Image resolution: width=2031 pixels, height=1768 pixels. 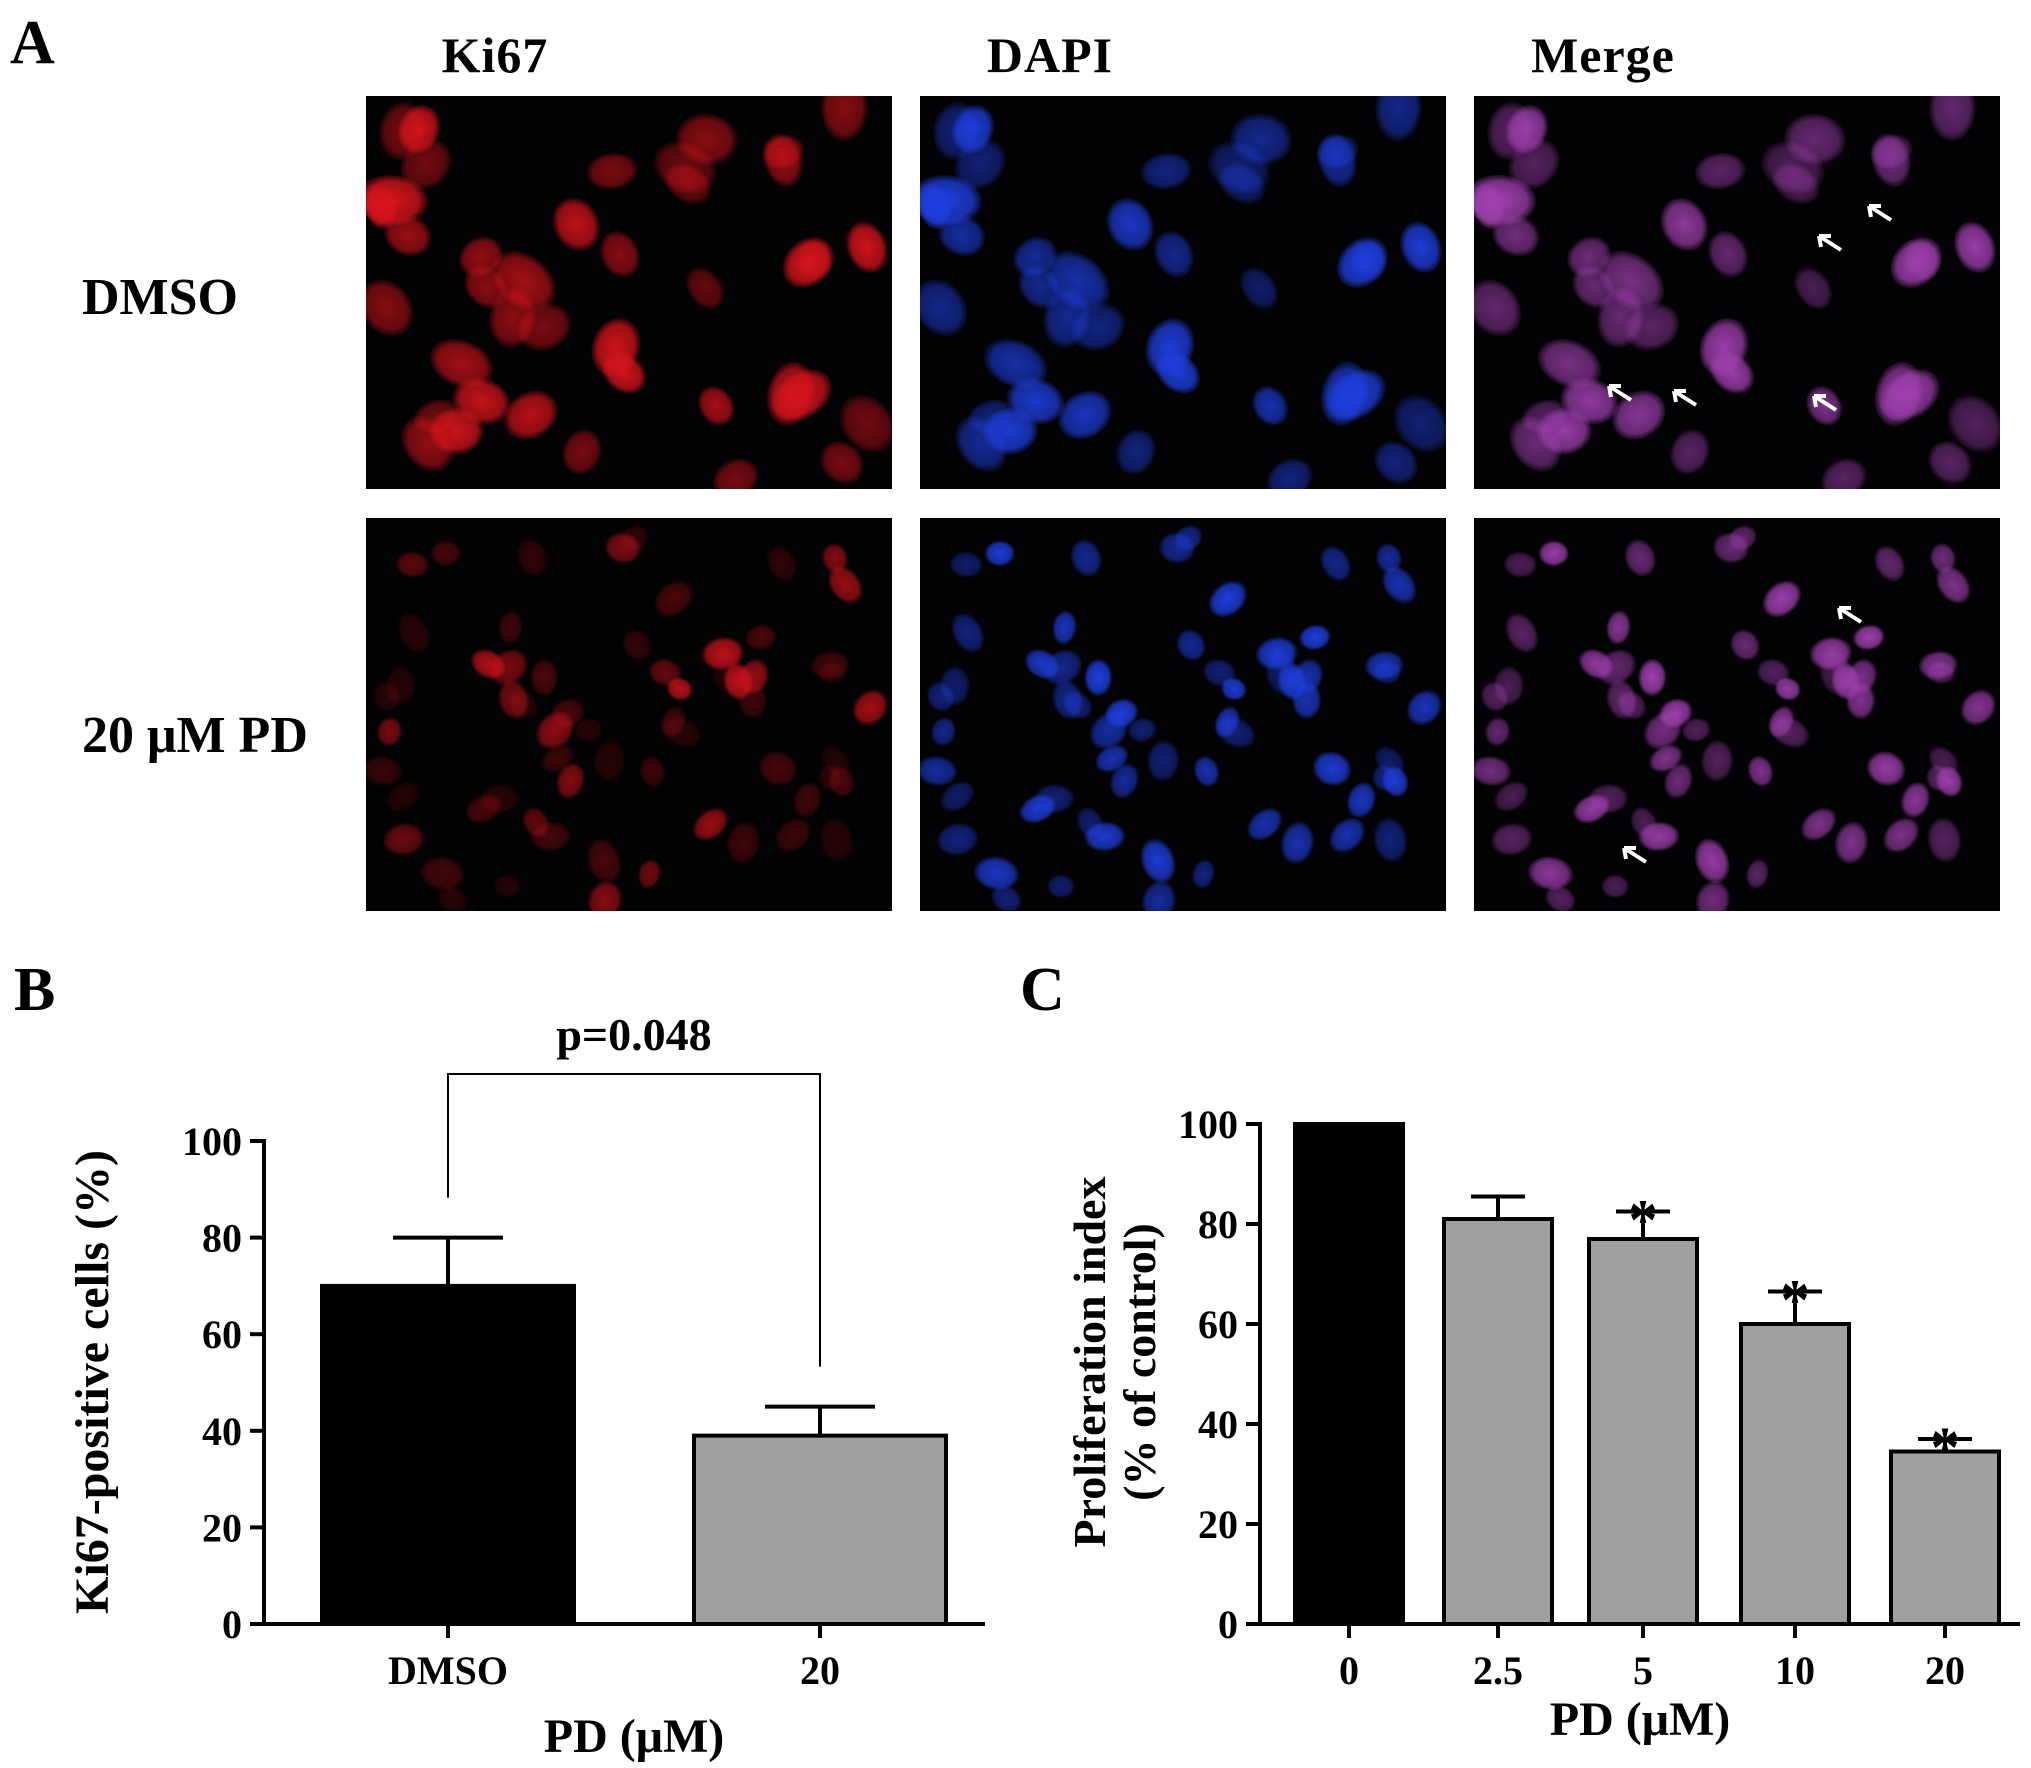 I want to click on row-label-dmso: DMSO, so click(x=160, y=297).